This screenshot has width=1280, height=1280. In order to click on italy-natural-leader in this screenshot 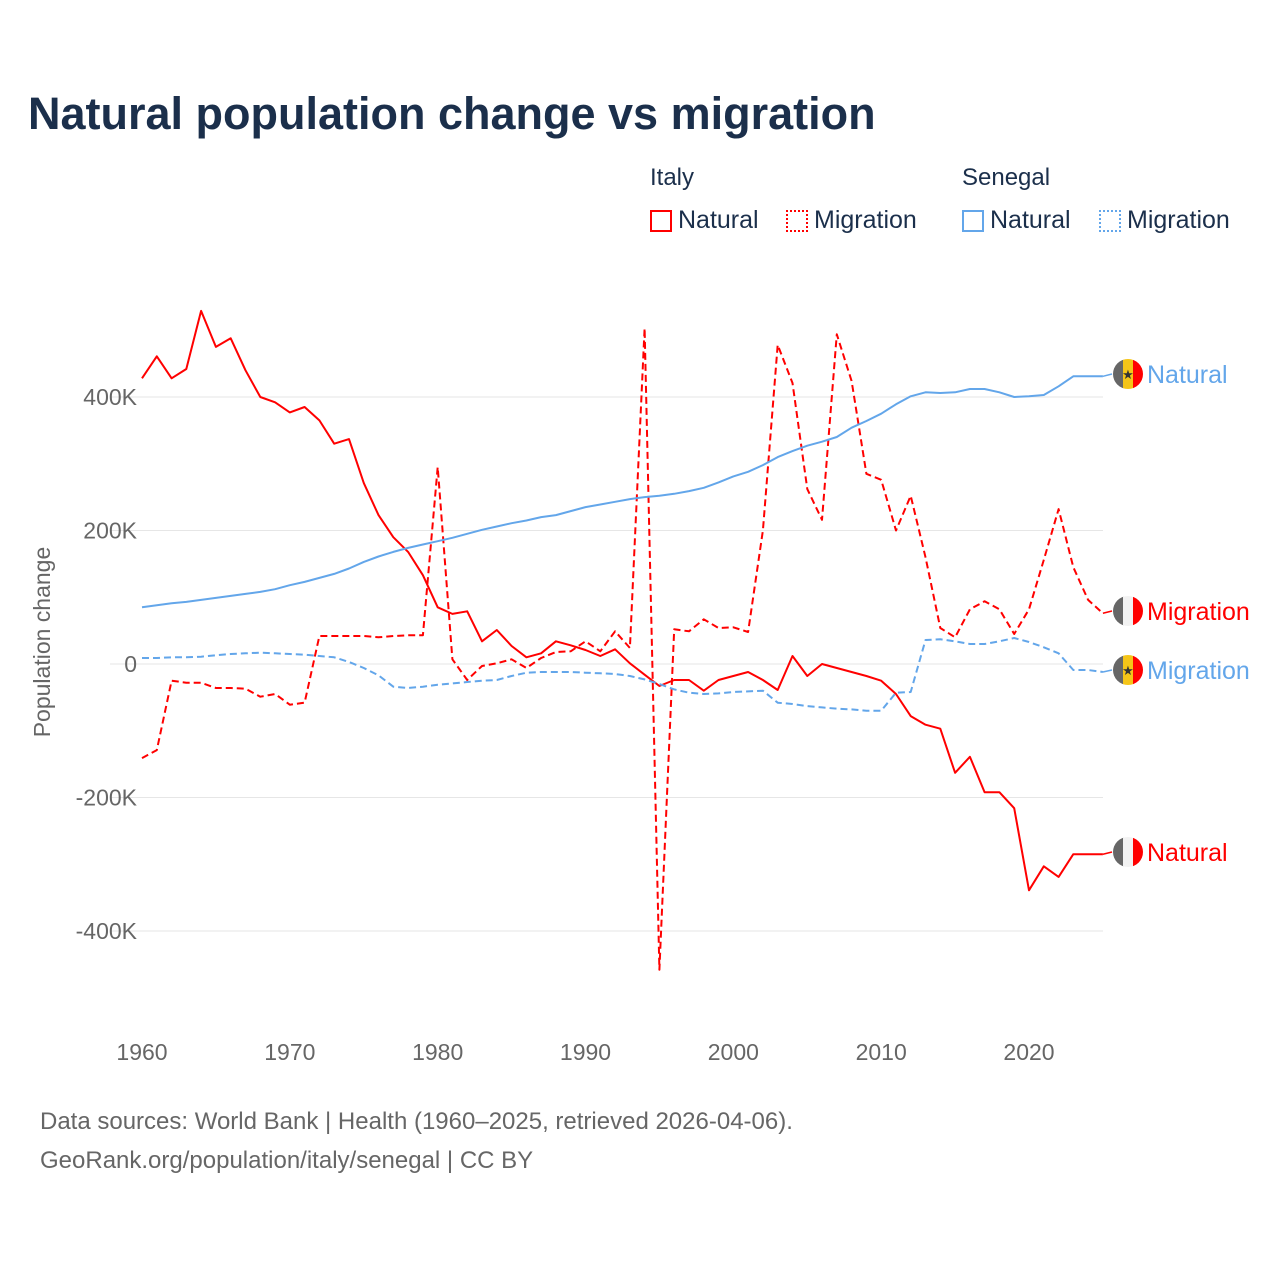, I will do `click(1107, 853)`.